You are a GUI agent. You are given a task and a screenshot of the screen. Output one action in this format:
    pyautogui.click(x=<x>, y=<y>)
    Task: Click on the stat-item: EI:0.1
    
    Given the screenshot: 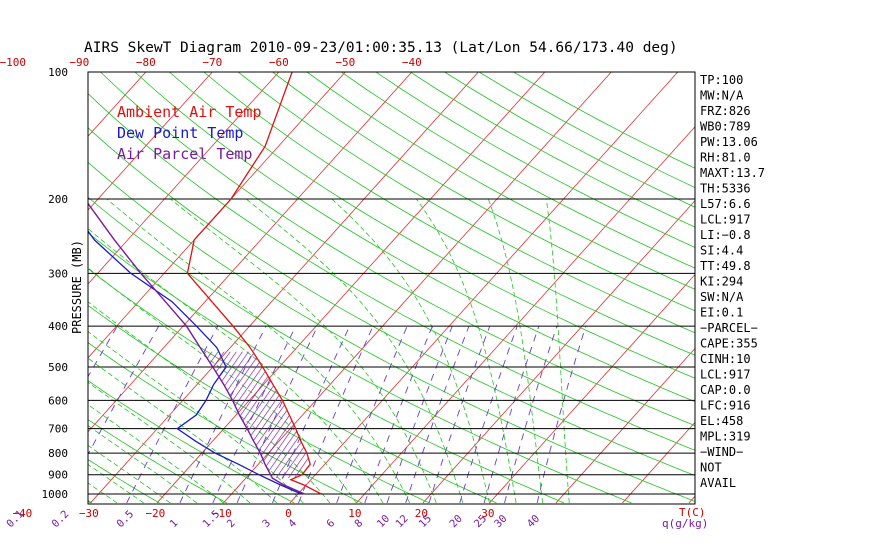 What is the action you would take?
    pyautogui.click(x=721, y=313)
    